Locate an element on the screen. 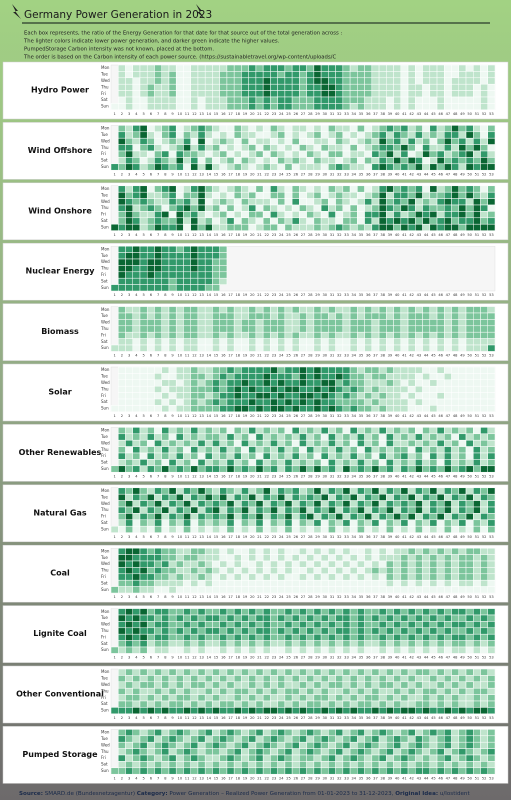 The image size is (511, 804). week-label: 44 is located at coordinates (426, 235).